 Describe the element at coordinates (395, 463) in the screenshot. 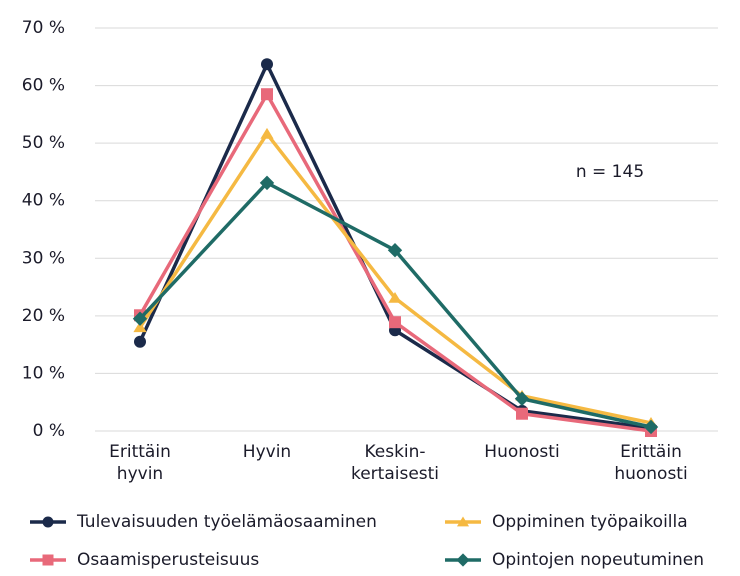

I see `x-tick-label: Keskin-kertaisesti` at that location.